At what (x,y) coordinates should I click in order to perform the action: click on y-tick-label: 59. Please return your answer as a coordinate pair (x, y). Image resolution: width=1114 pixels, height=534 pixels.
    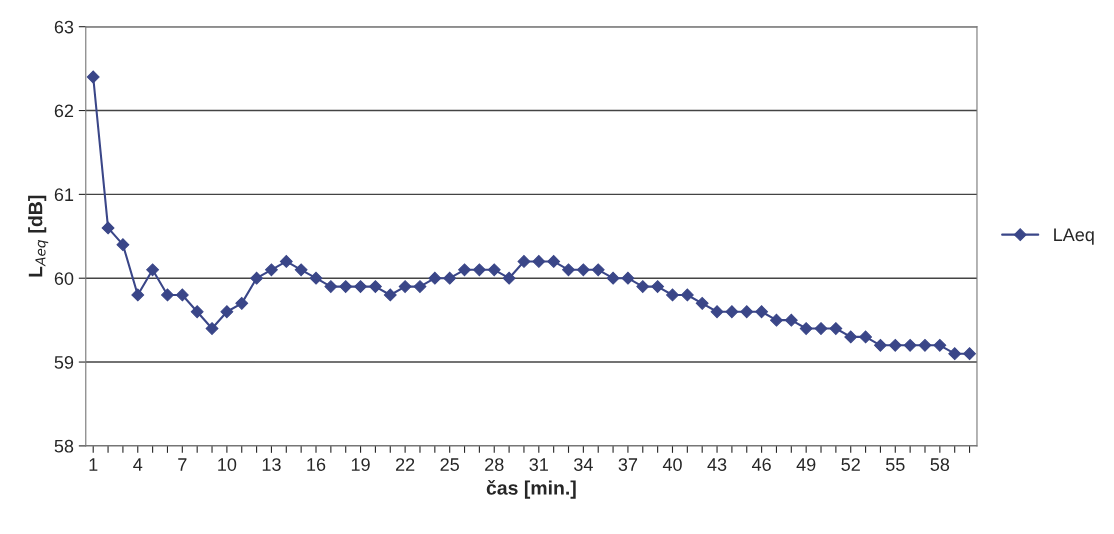
    Looking at the image, I should click on (64, 362).